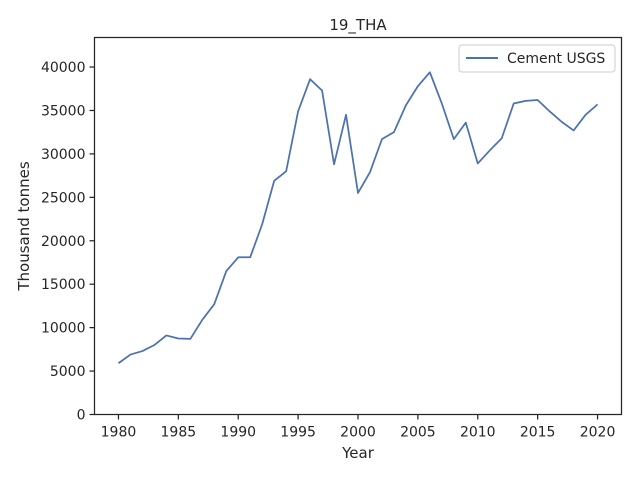 The image size is (640, 480). Describe the element at coordinates (81, 416) in the screenshot. I see `y-tick-label: 0` at that location.